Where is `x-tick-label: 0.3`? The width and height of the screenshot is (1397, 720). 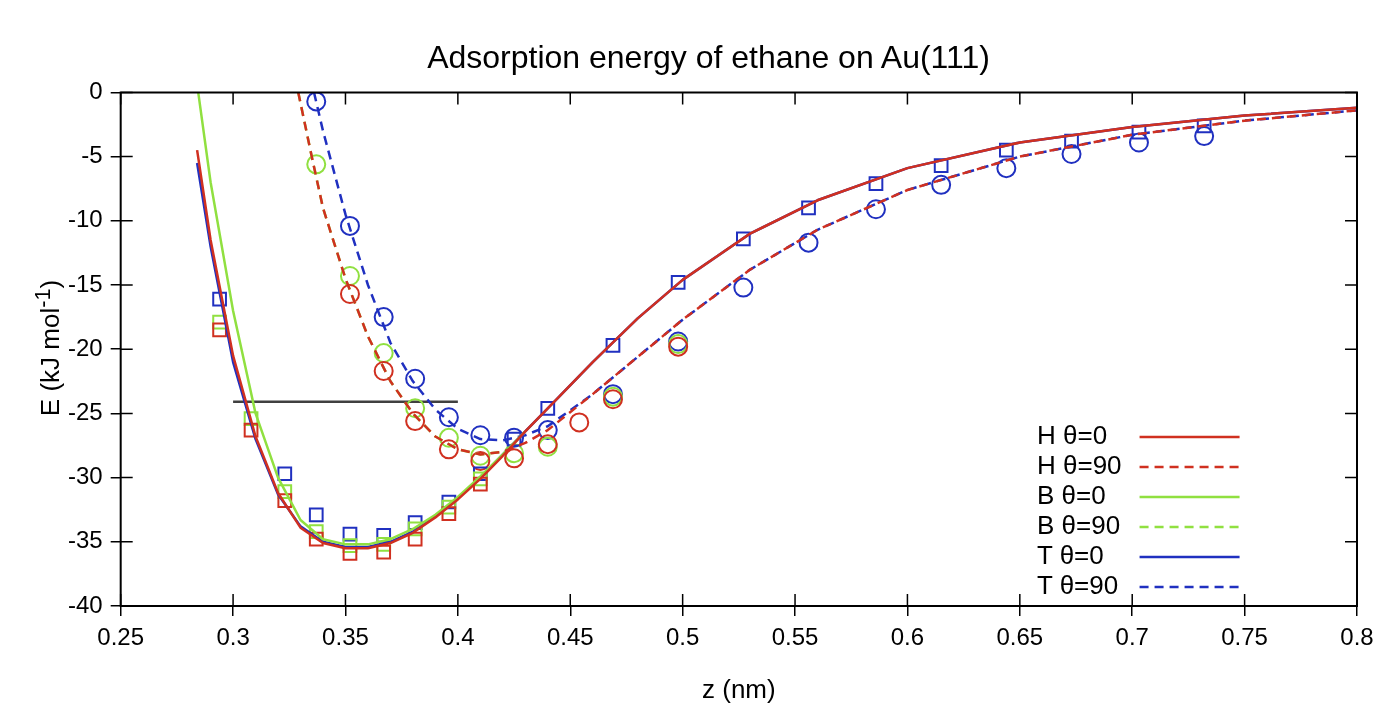
x-tick-label: 0.3 is located at coordinates (233, 637).